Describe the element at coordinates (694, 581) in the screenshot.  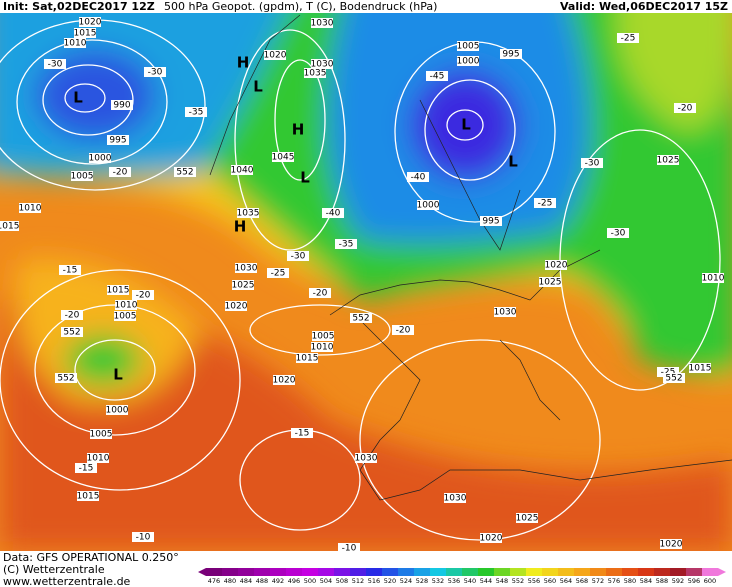
I see `colorbar-label: 596` at that location.